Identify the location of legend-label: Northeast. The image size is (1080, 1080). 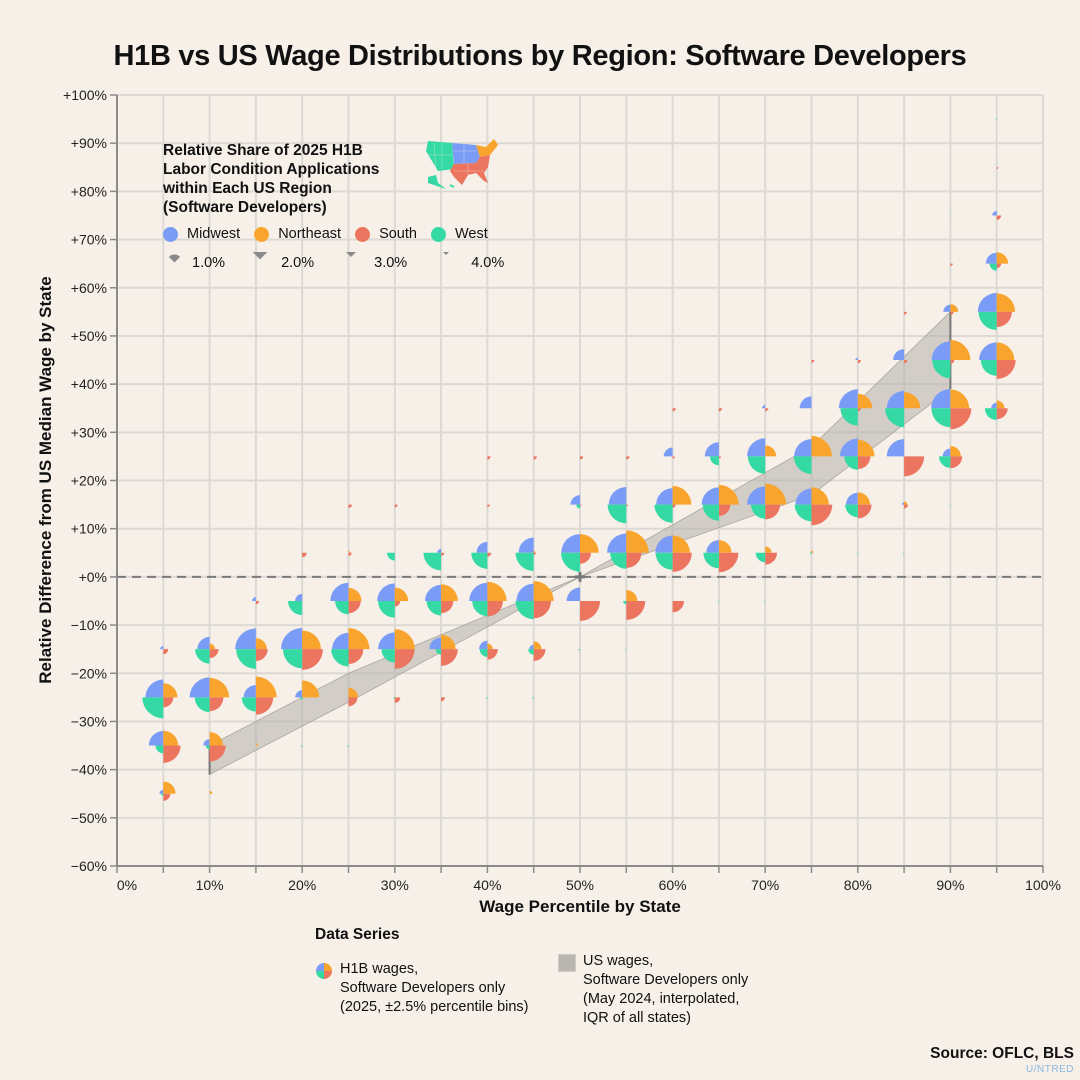
(310, 234).